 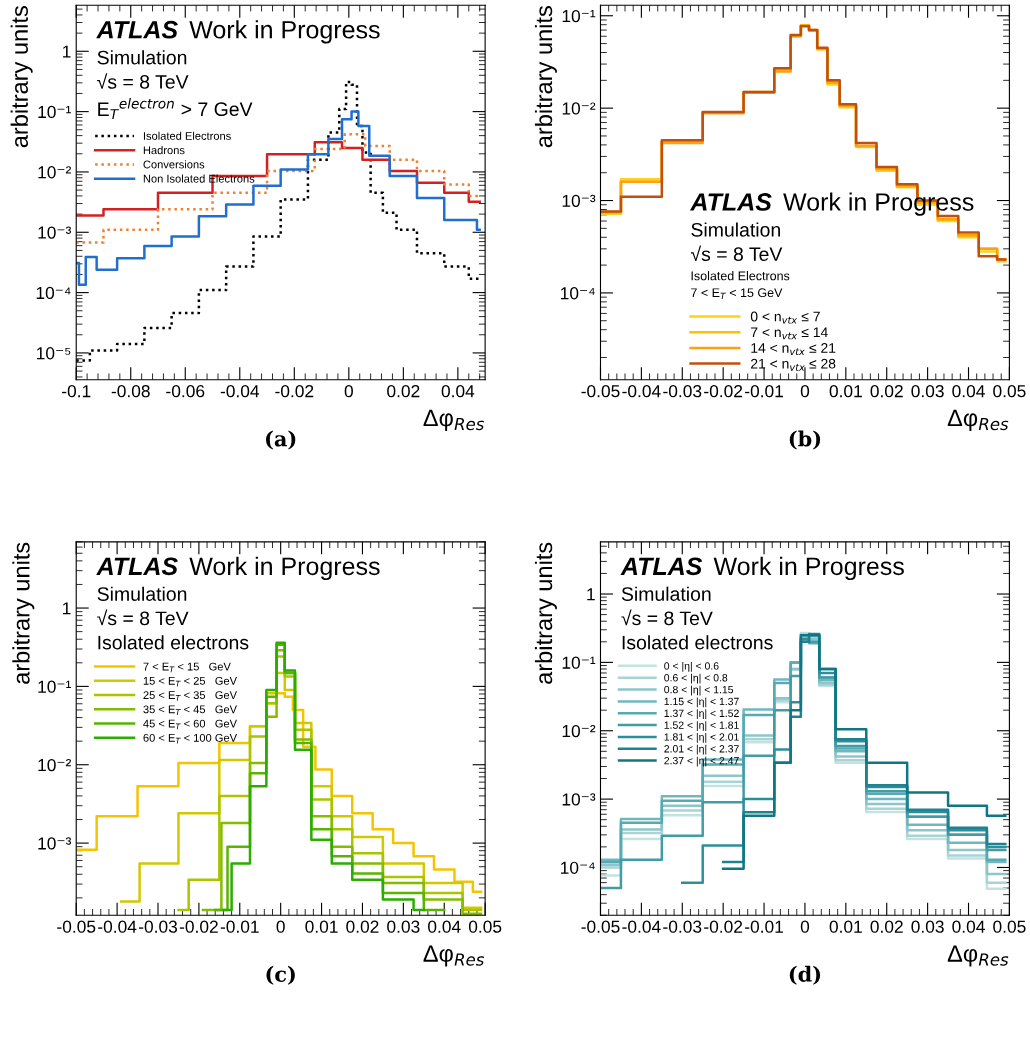 What do you see at coordinates (740, 276) in the screenshot?
I see `annotation: Isolated Electrons` at bounding box center [740, 276].